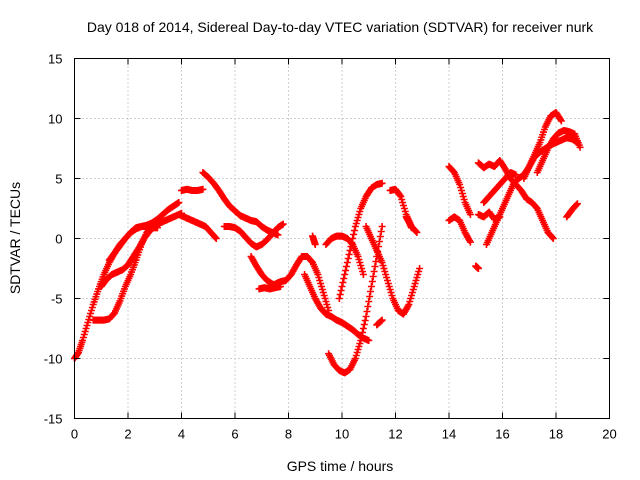  Describe the element at coordinates (609, 434) in the screenshot. I see `x-tick-label: 20` at that location.